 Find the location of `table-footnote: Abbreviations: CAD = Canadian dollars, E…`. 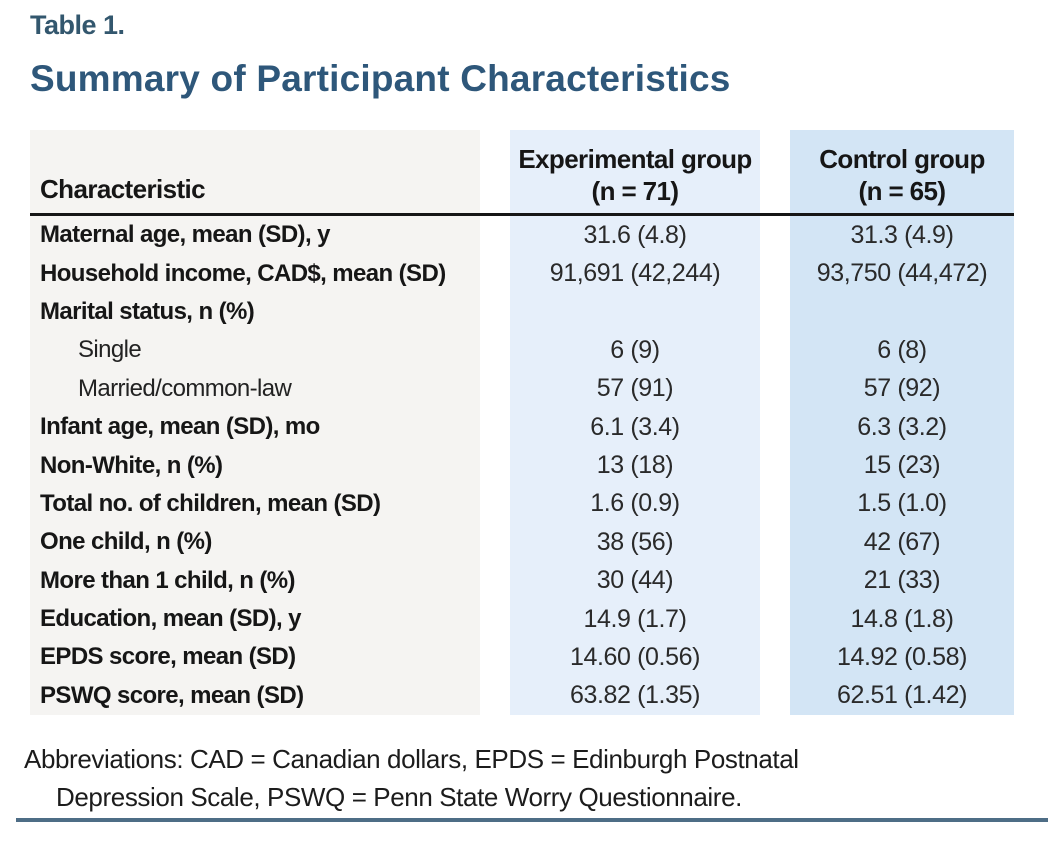

table-footnote: Abbreviations: CAD = Canadian dollars, E… is located at coordinates (514, 778).